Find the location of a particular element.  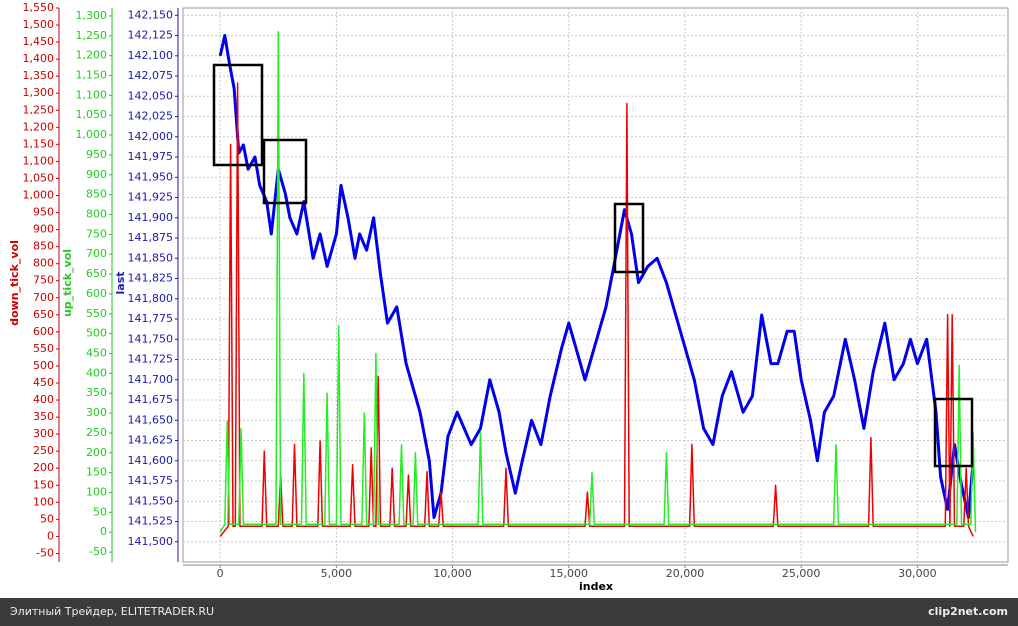

x-tick-label: 20,000 is located at coordinates (685, 573).